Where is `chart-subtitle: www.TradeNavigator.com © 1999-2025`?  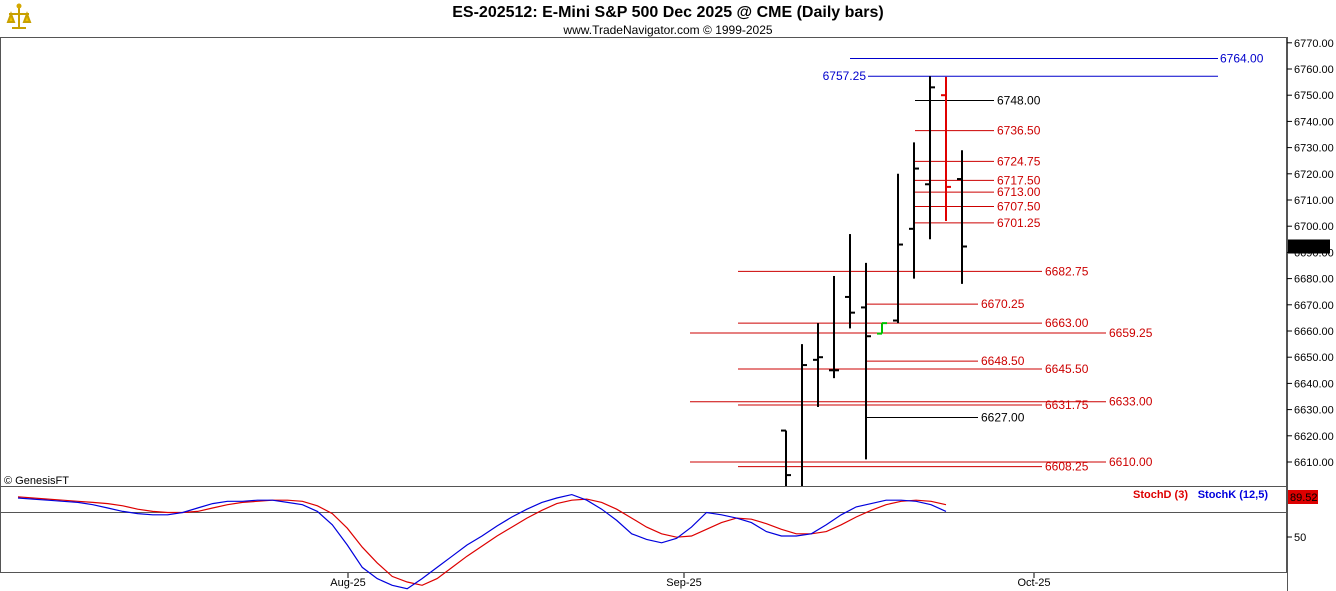
chart-subtitle: www.TradeNavigator.com © 1999-2025 is located at coordinates (667, 30).